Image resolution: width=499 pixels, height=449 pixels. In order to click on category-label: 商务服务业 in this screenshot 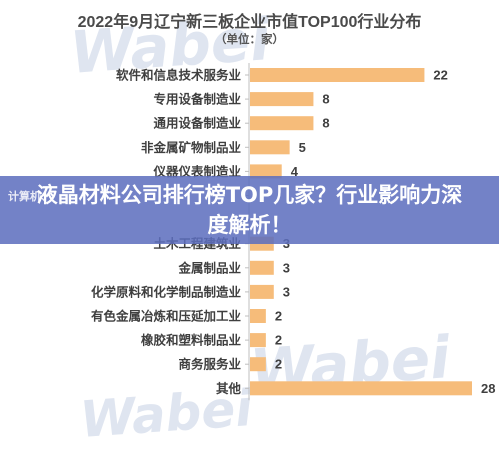, I will do `click(209, 364)`.